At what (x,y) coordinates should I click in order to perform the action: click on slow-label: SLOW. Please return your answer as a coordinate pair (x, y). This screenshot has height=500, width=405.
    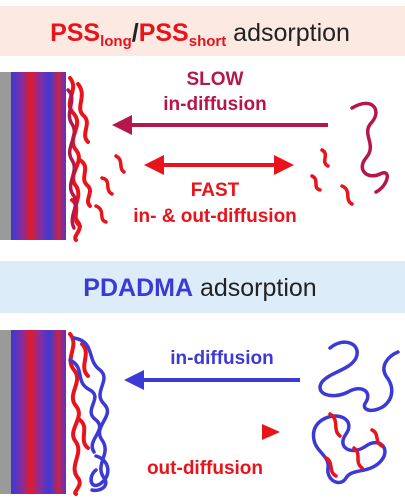
    Looking at the image, I should click on (215, 79).